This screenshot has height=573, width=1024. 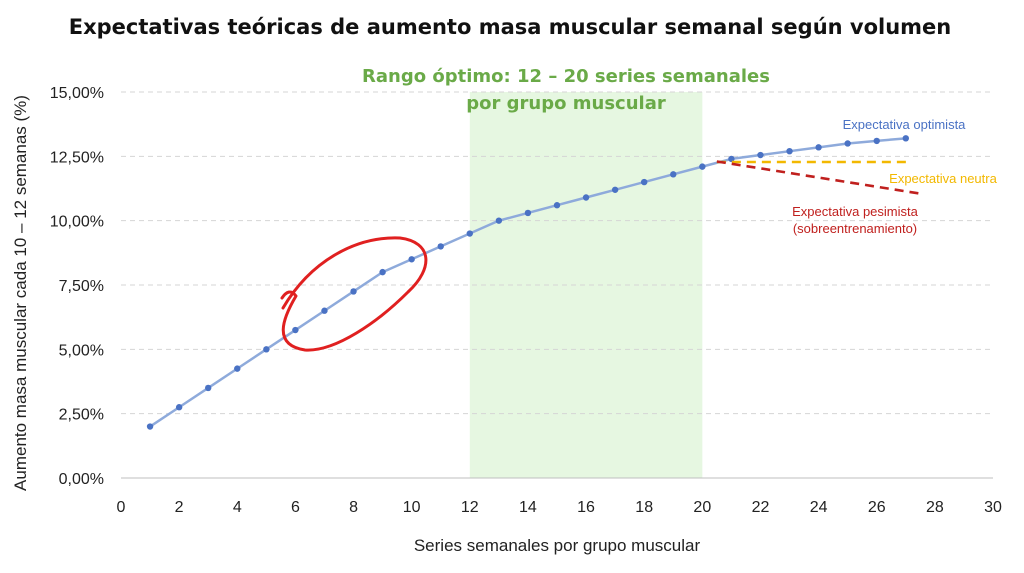 What do you see at coordinates (566, 76) in the screenshot?
I see `optimal-range-label-line1: Rango óptimo: 12 – 20 series semanales` at bounding box center [566, 76].